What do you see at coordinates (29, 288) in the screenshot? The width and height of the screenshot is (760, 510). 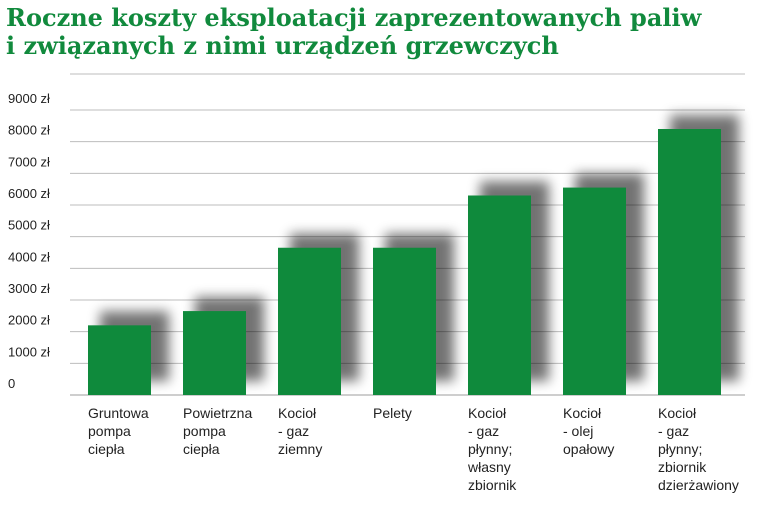 I see `y-tick-label: 3000 zł` at bounding box center [29, 288].